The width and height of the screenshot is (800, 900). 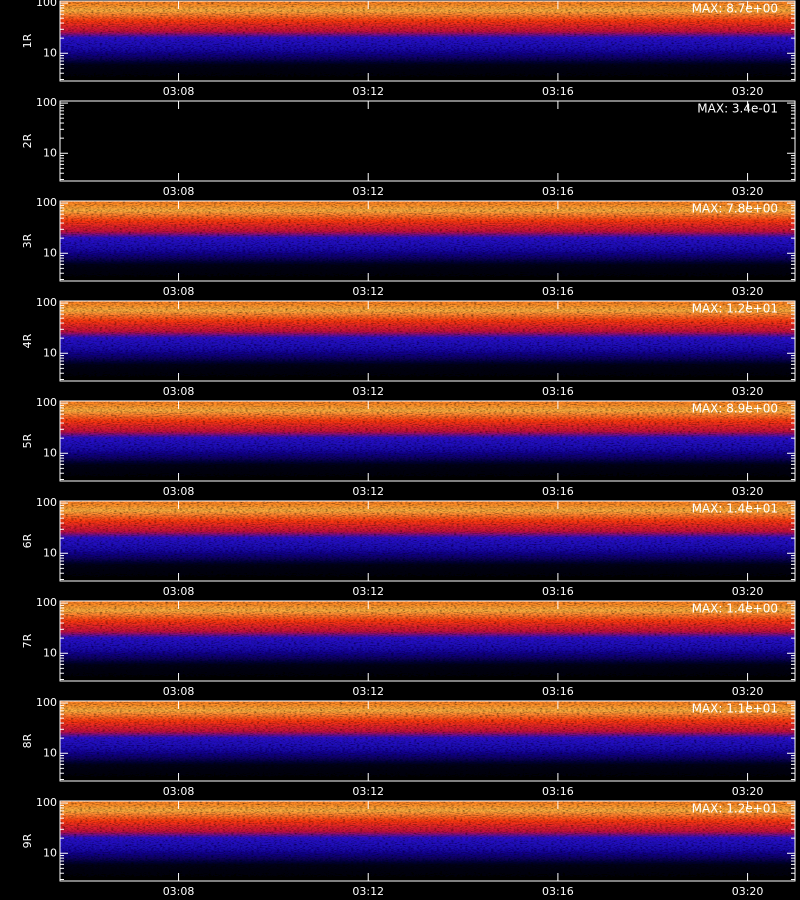 What do you see at coordinates (735, 709) in the screenshot?
I see `max-annotation: MAX: 1.1e+01` at bounding box center [735, 709].